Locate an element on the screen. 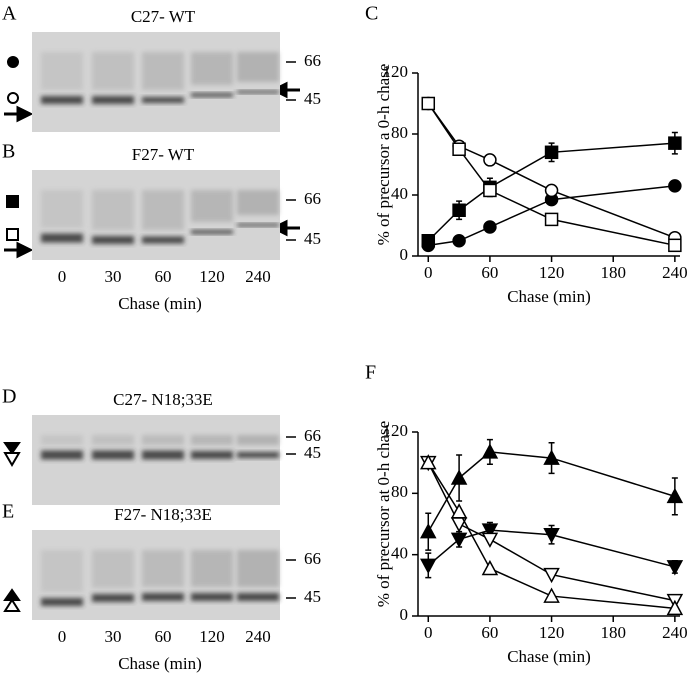 The image size is (693, 687). panel-label: B is located at coordinates (8, 152).